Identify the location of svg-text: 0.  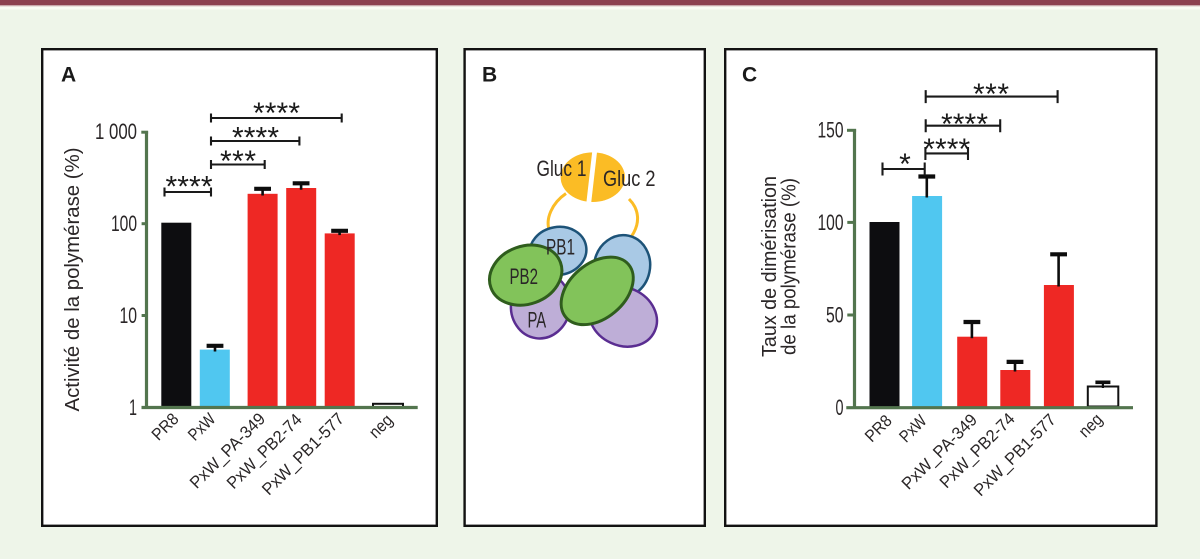
(840, 407).